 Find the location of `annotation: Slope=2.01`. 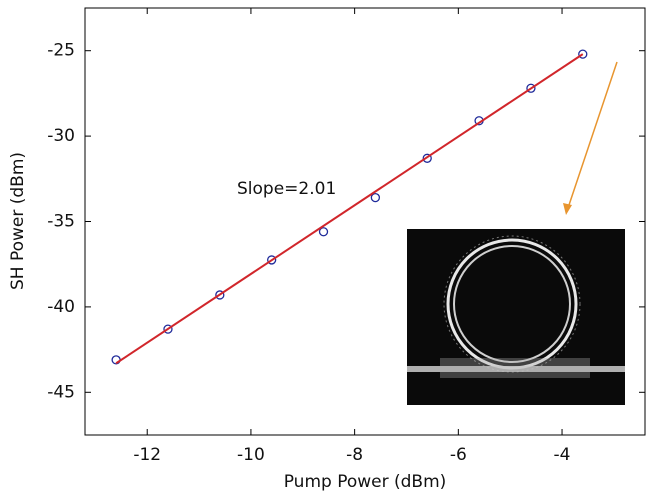

annotation: Slope=2.01 is located at coordinates (286, 189).